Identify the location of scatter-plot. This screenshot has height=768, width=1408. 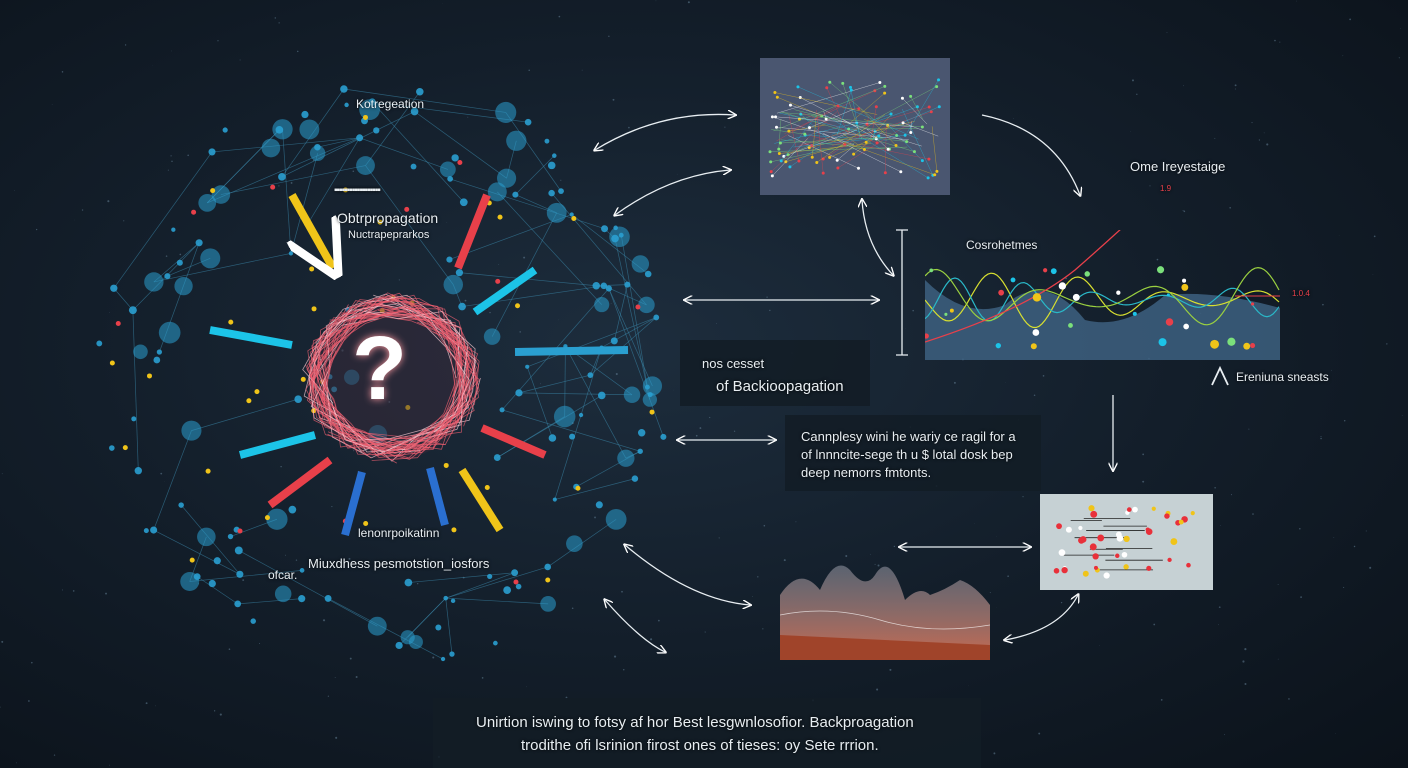
(854, 129).